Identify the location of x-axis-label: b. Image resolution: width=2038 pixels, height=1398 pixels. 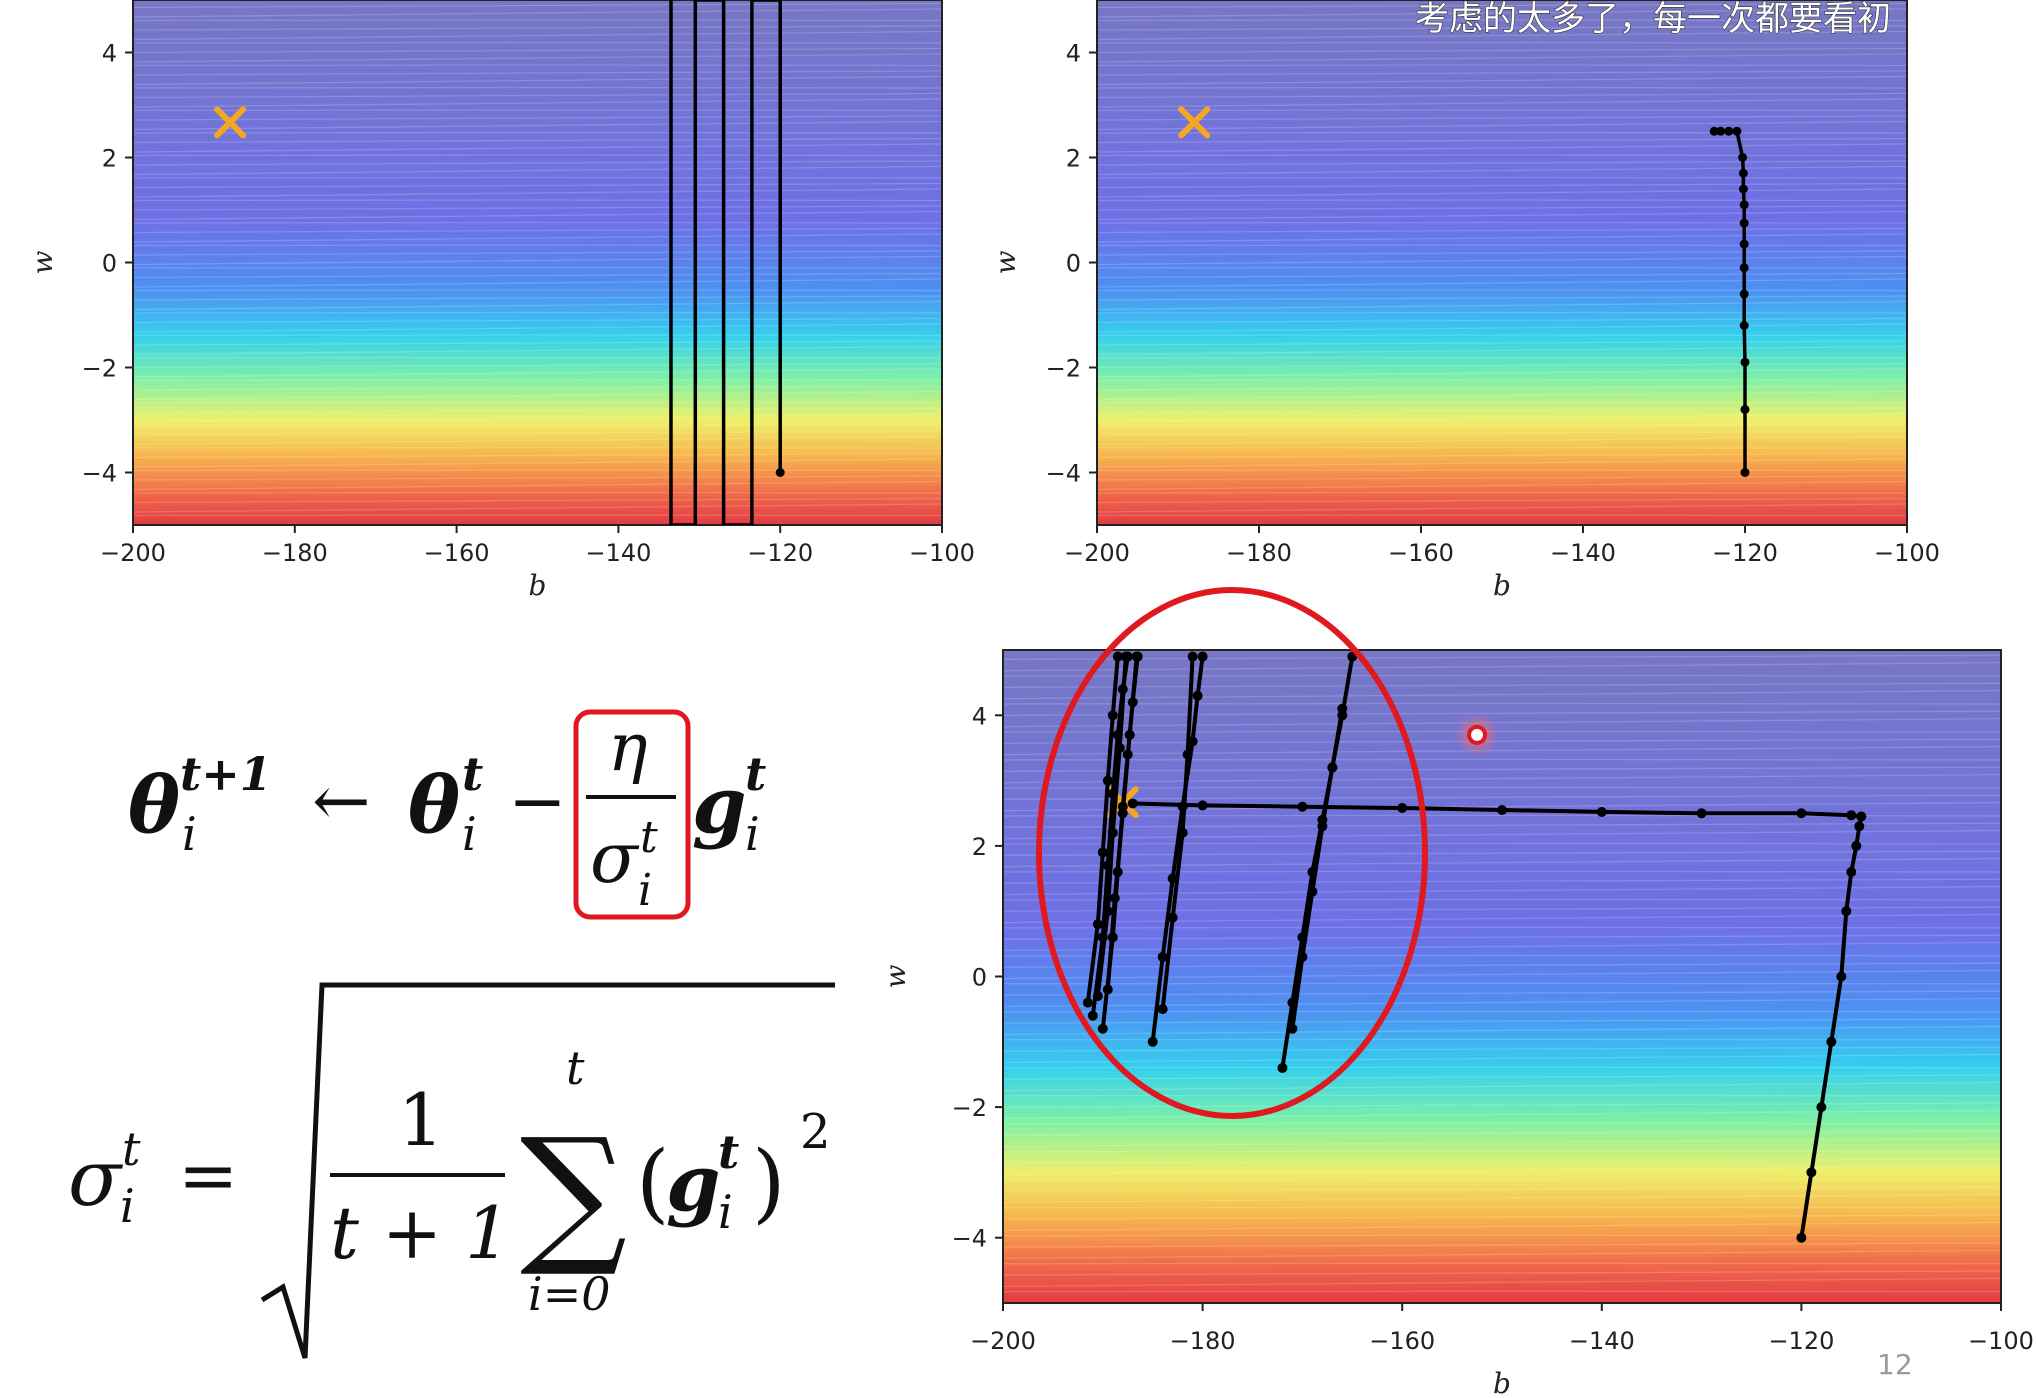
(538, 585).